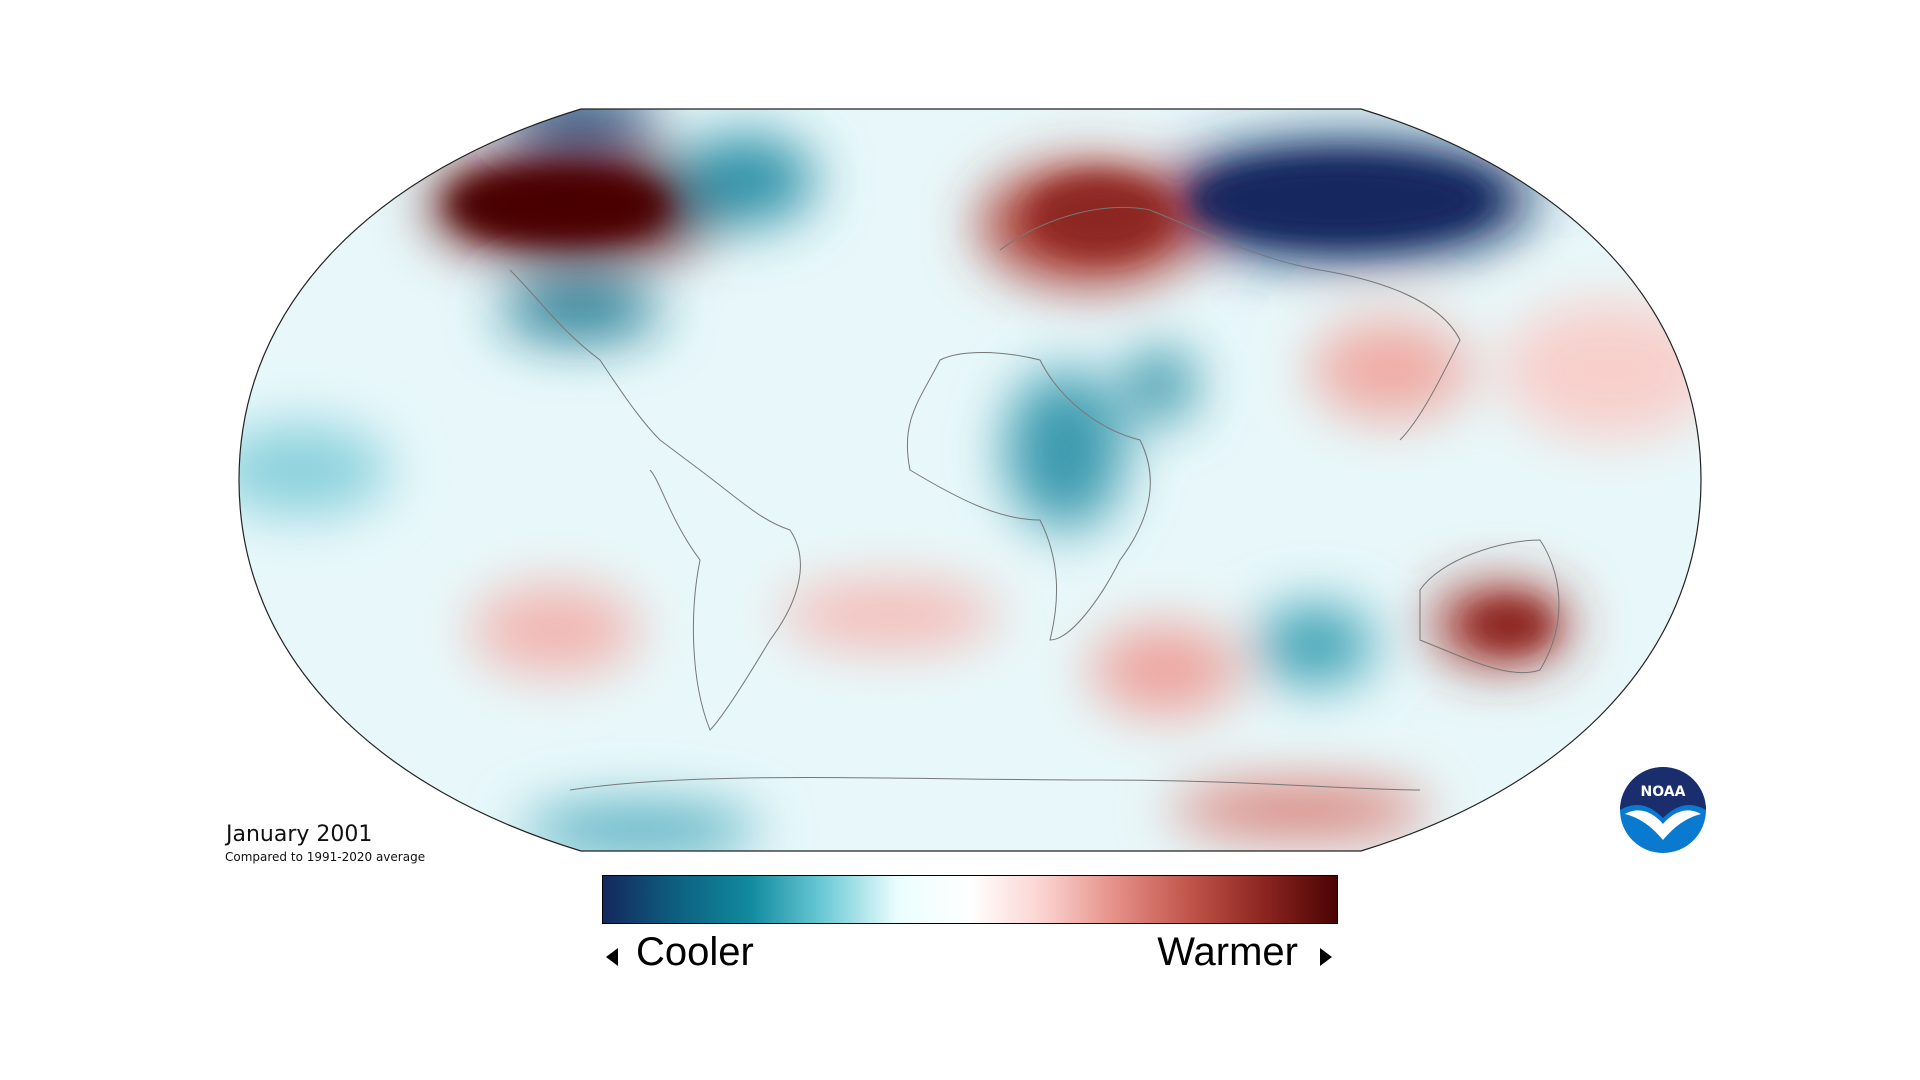 The width and height of the screenshot is (1920, 1080). Describe the element at coordinates (1390, 370) in the screenshot. I see `anomaly-region-south-asia` at that location.